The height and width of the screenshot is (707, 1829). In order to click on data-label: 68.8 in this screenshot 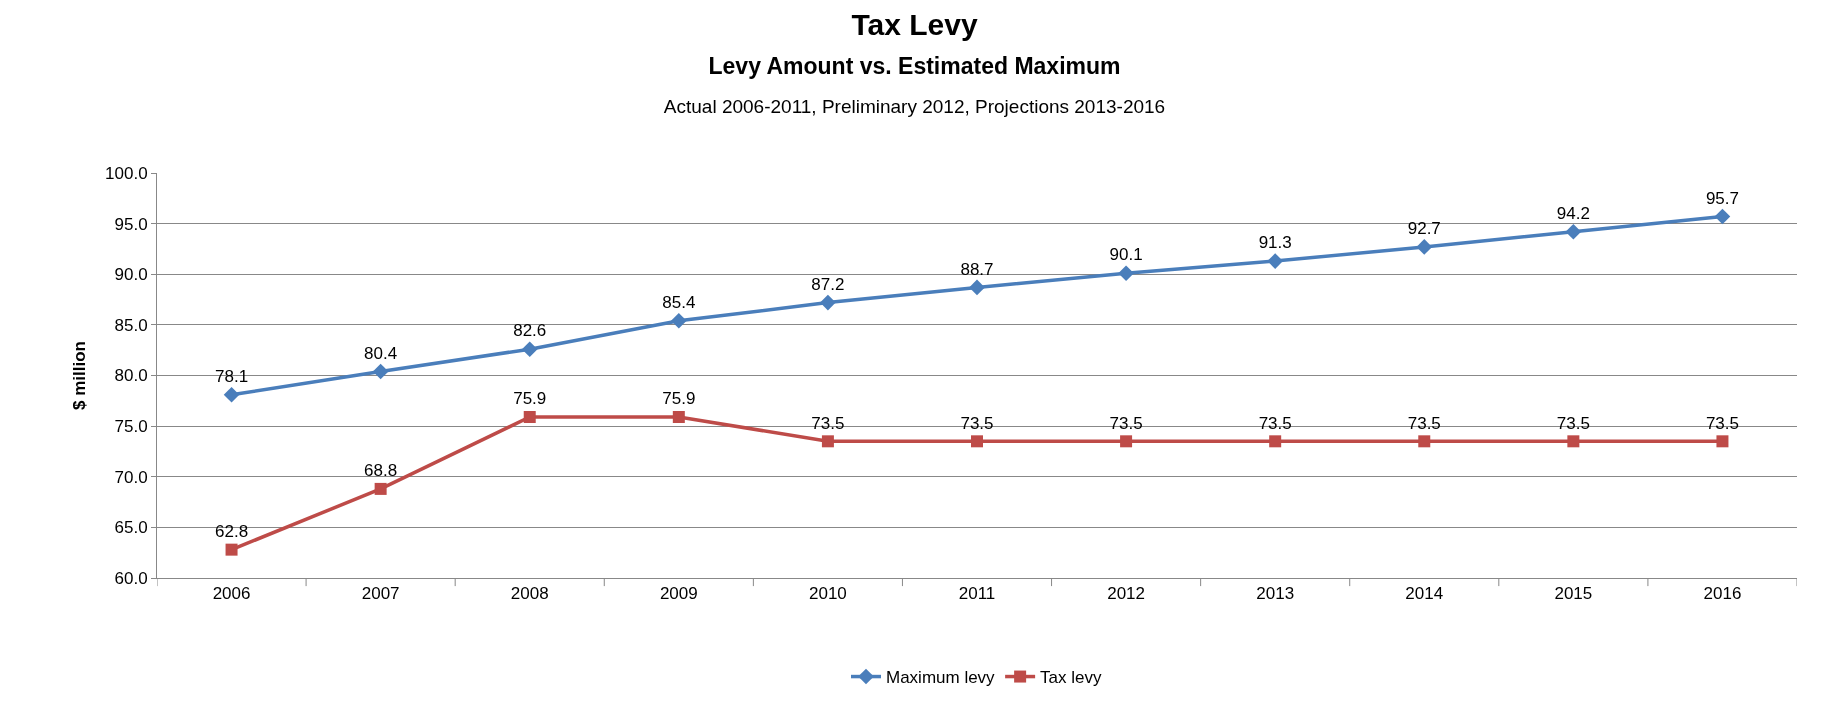, I will do `click(381, 471)`.